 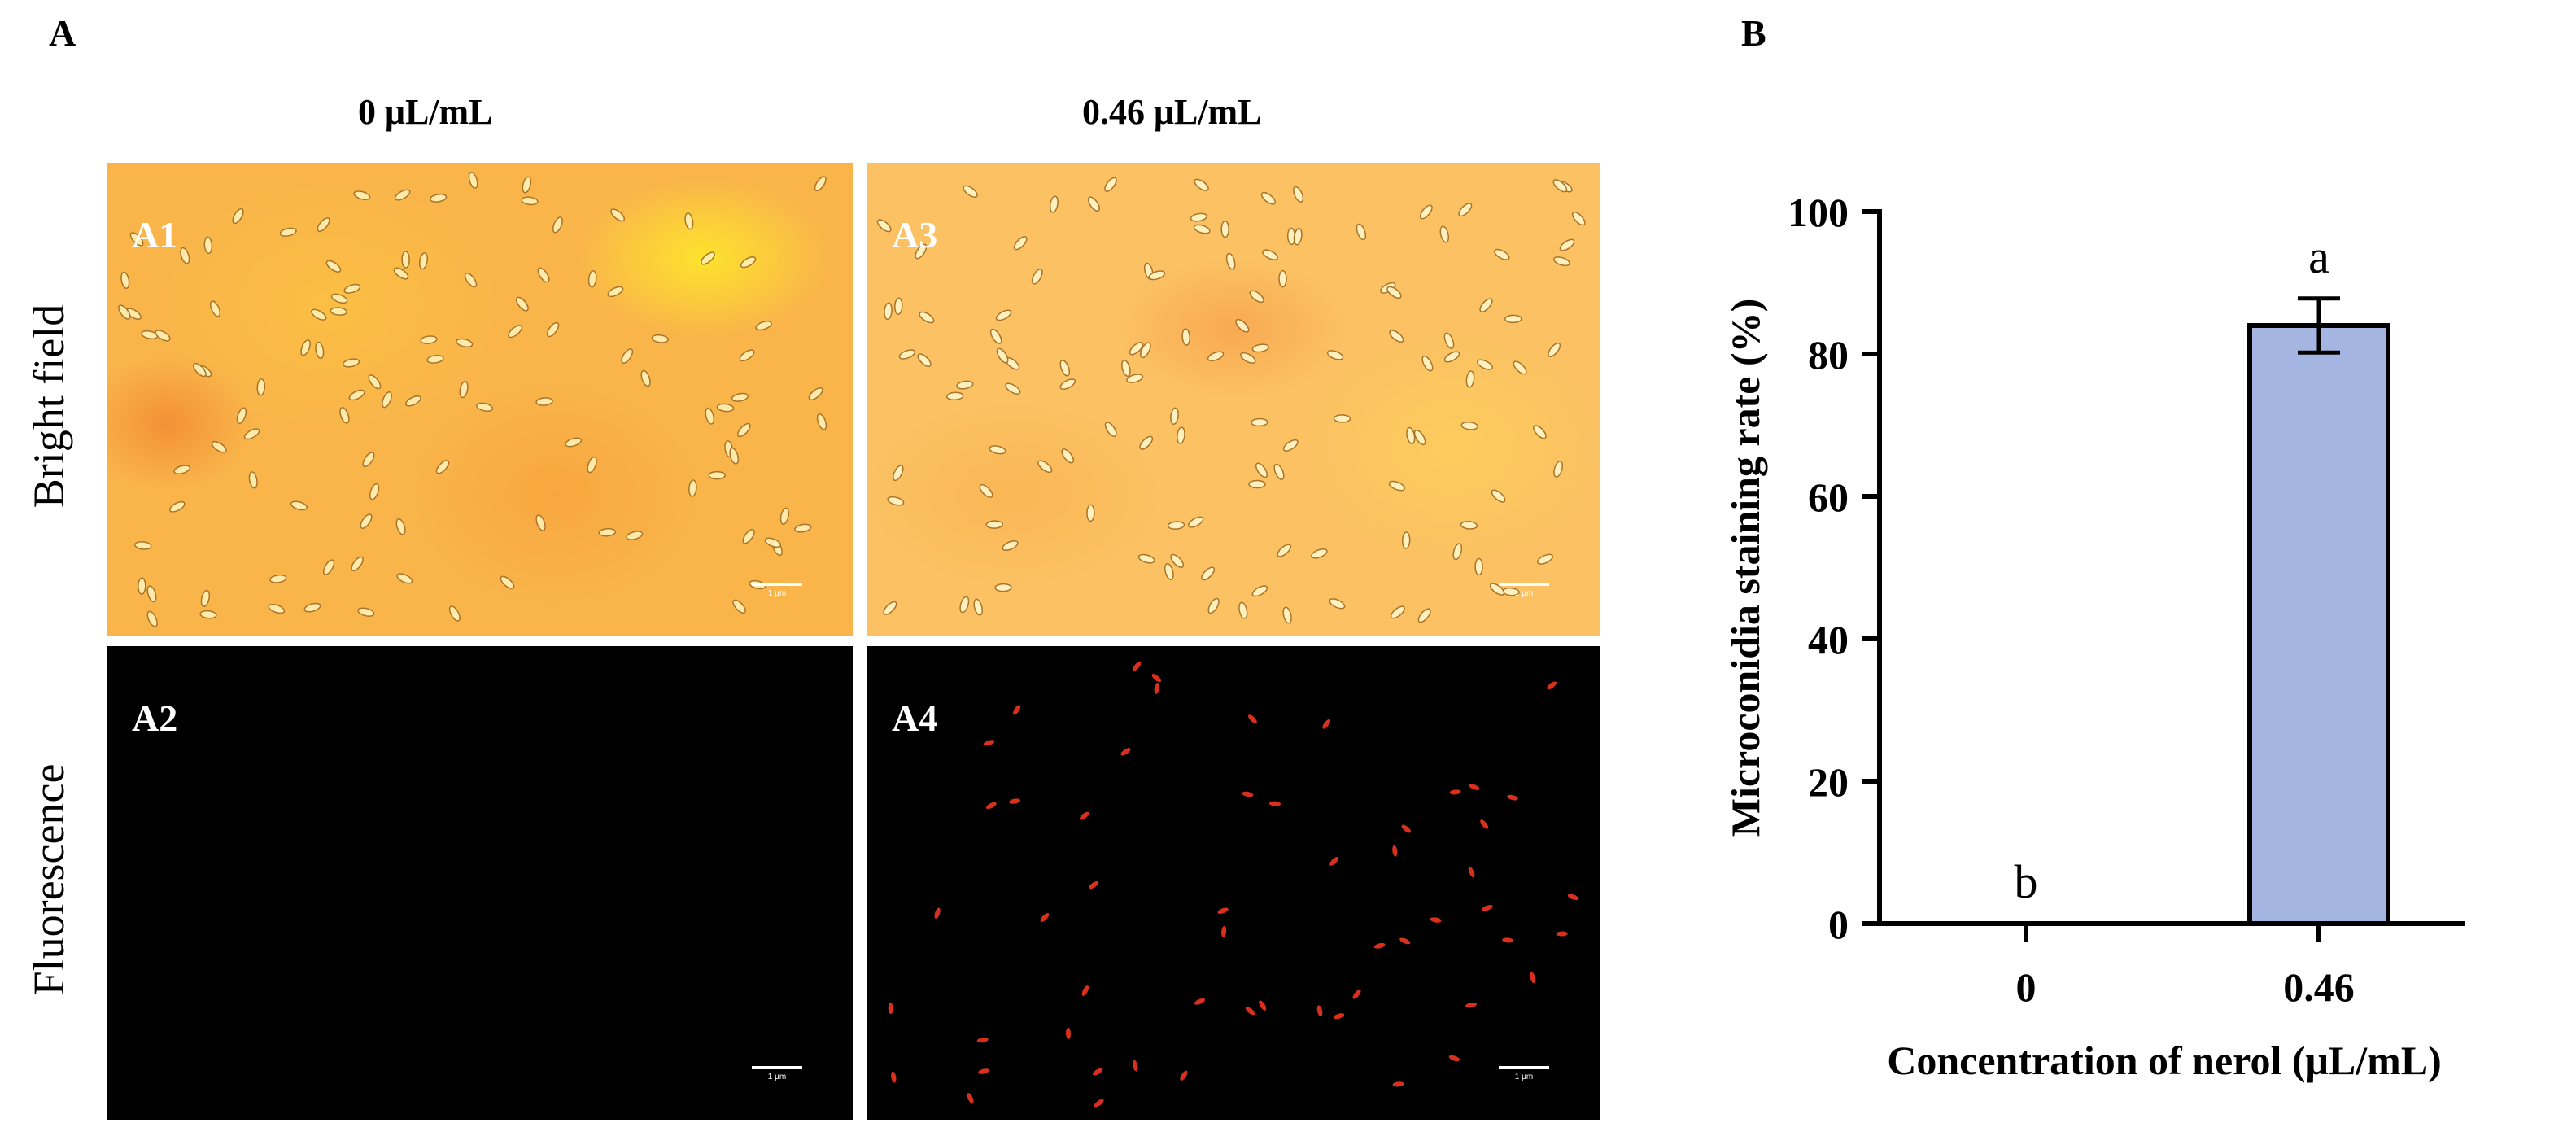 I want to click on micrograph-a2-fluorescence: A2 1 μm, so click(x=480, y=883).